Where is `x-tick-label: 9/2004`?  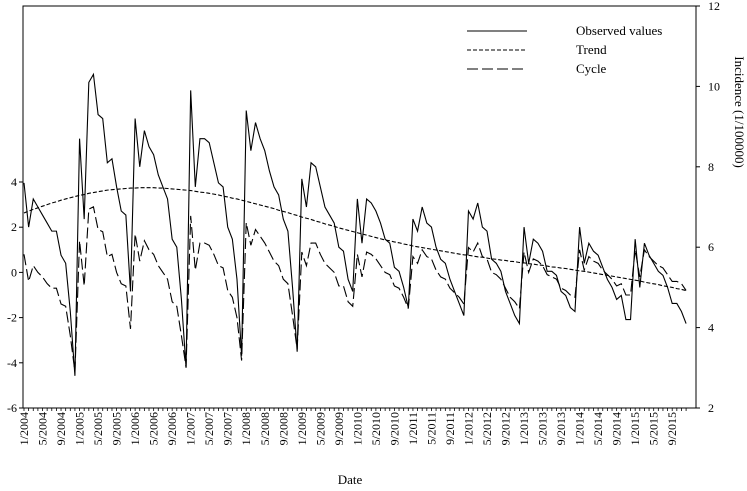 x-tick-label: 9/2004 is located at coordinates (61, 428).